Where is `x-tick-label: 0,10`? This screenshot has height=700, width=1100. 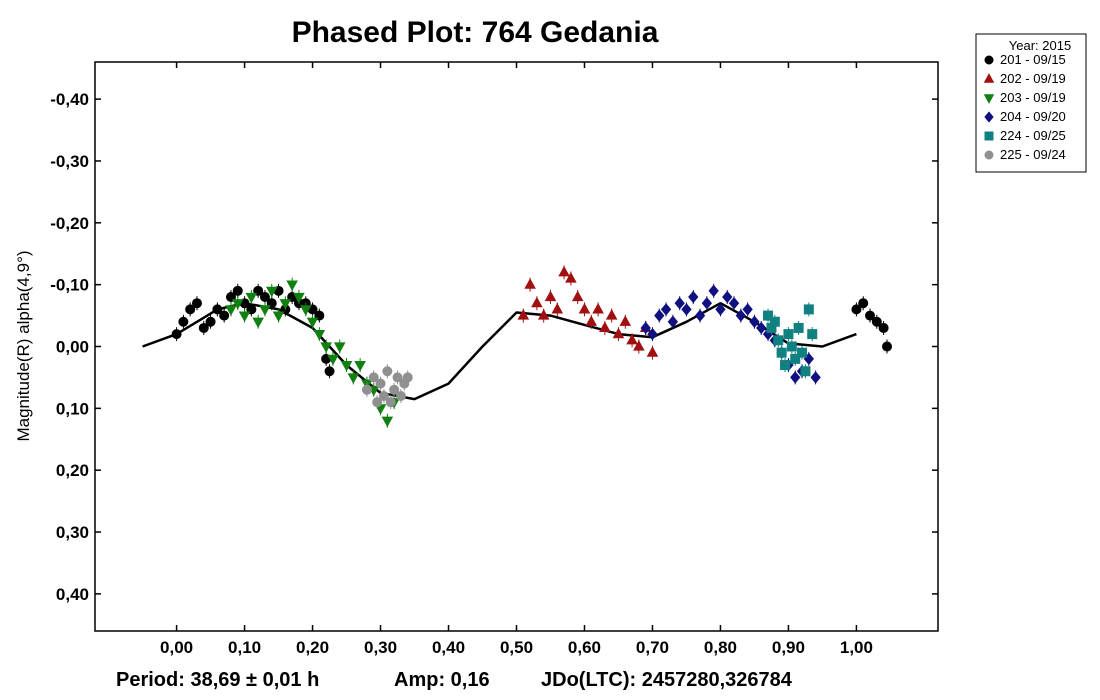
x-tick-label: 0,10 is located at coordinates (244, 647).